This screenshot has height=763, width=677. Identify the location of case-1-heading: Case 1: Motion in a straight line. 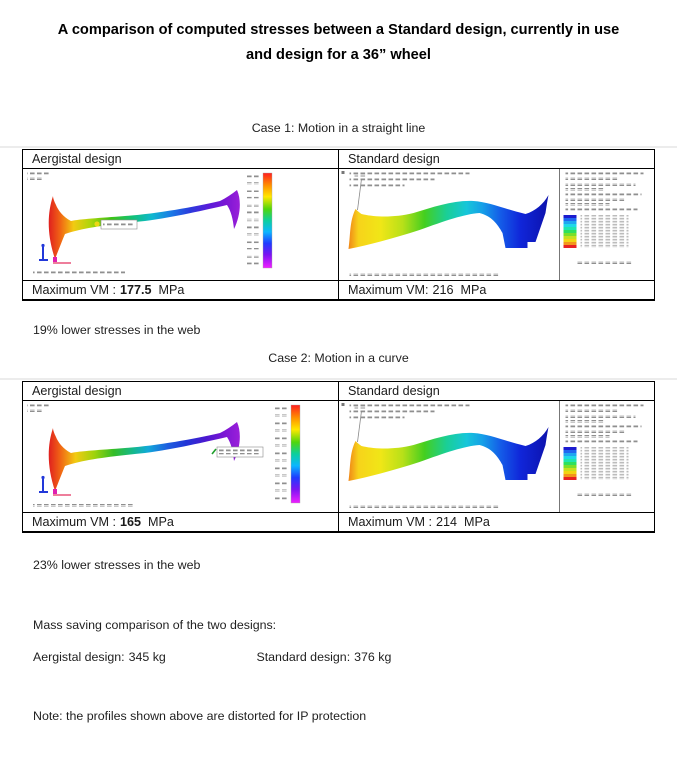
(338, 128).